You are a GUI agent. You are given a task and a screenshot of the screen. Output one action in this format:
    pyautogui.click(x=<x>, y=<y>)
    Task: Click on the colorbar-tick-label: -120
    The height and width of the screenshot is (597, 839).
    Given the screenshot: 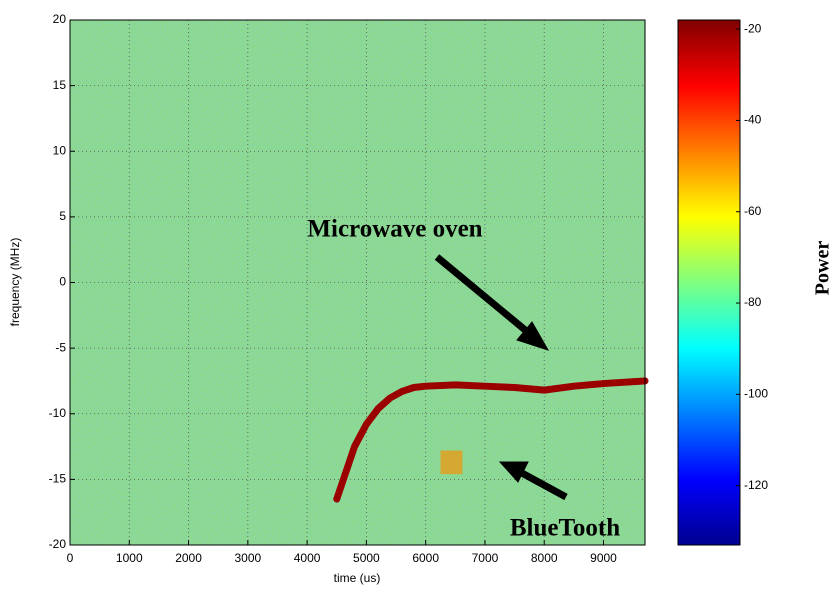 What is the action you would take?
    pyautogui.click(x=756, y=485)
    